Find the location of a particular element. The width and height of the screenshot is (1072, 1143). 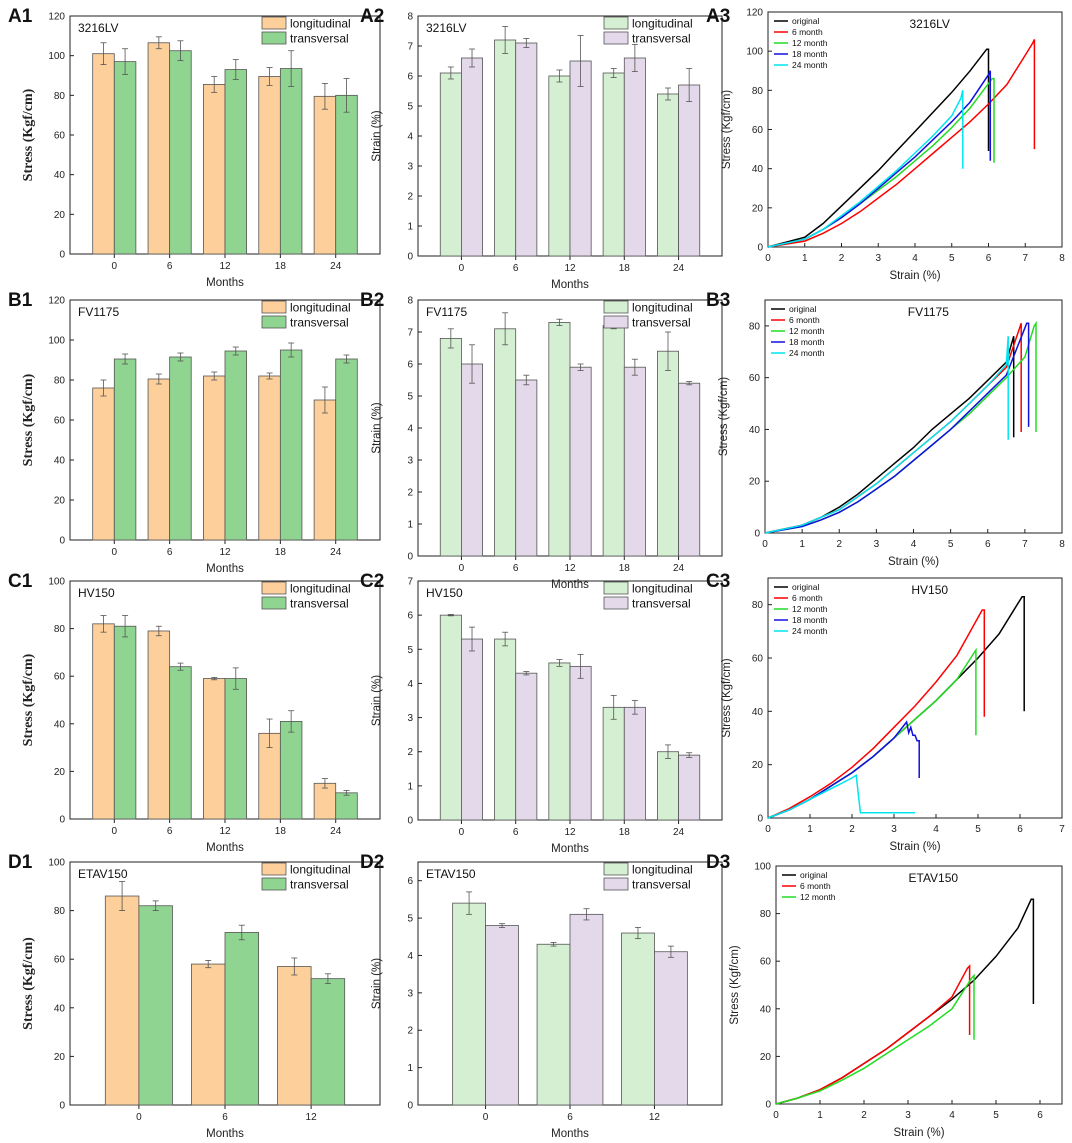

y-tick-label: 4 is located at coordinates (410, 956).